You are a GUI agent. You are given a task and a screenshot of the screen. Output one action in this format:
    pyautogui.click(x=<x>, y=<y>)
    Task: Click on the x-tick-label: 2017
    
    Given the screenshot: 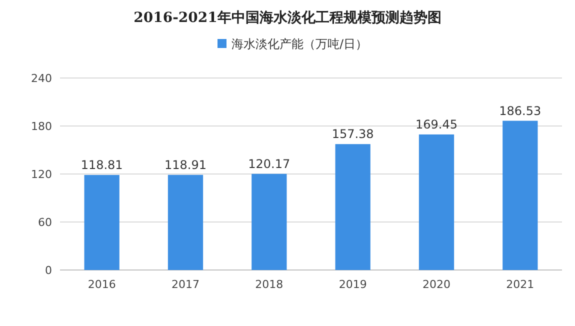 What is the action you would take?
    pyautogui.click(x=186, y=284)
    